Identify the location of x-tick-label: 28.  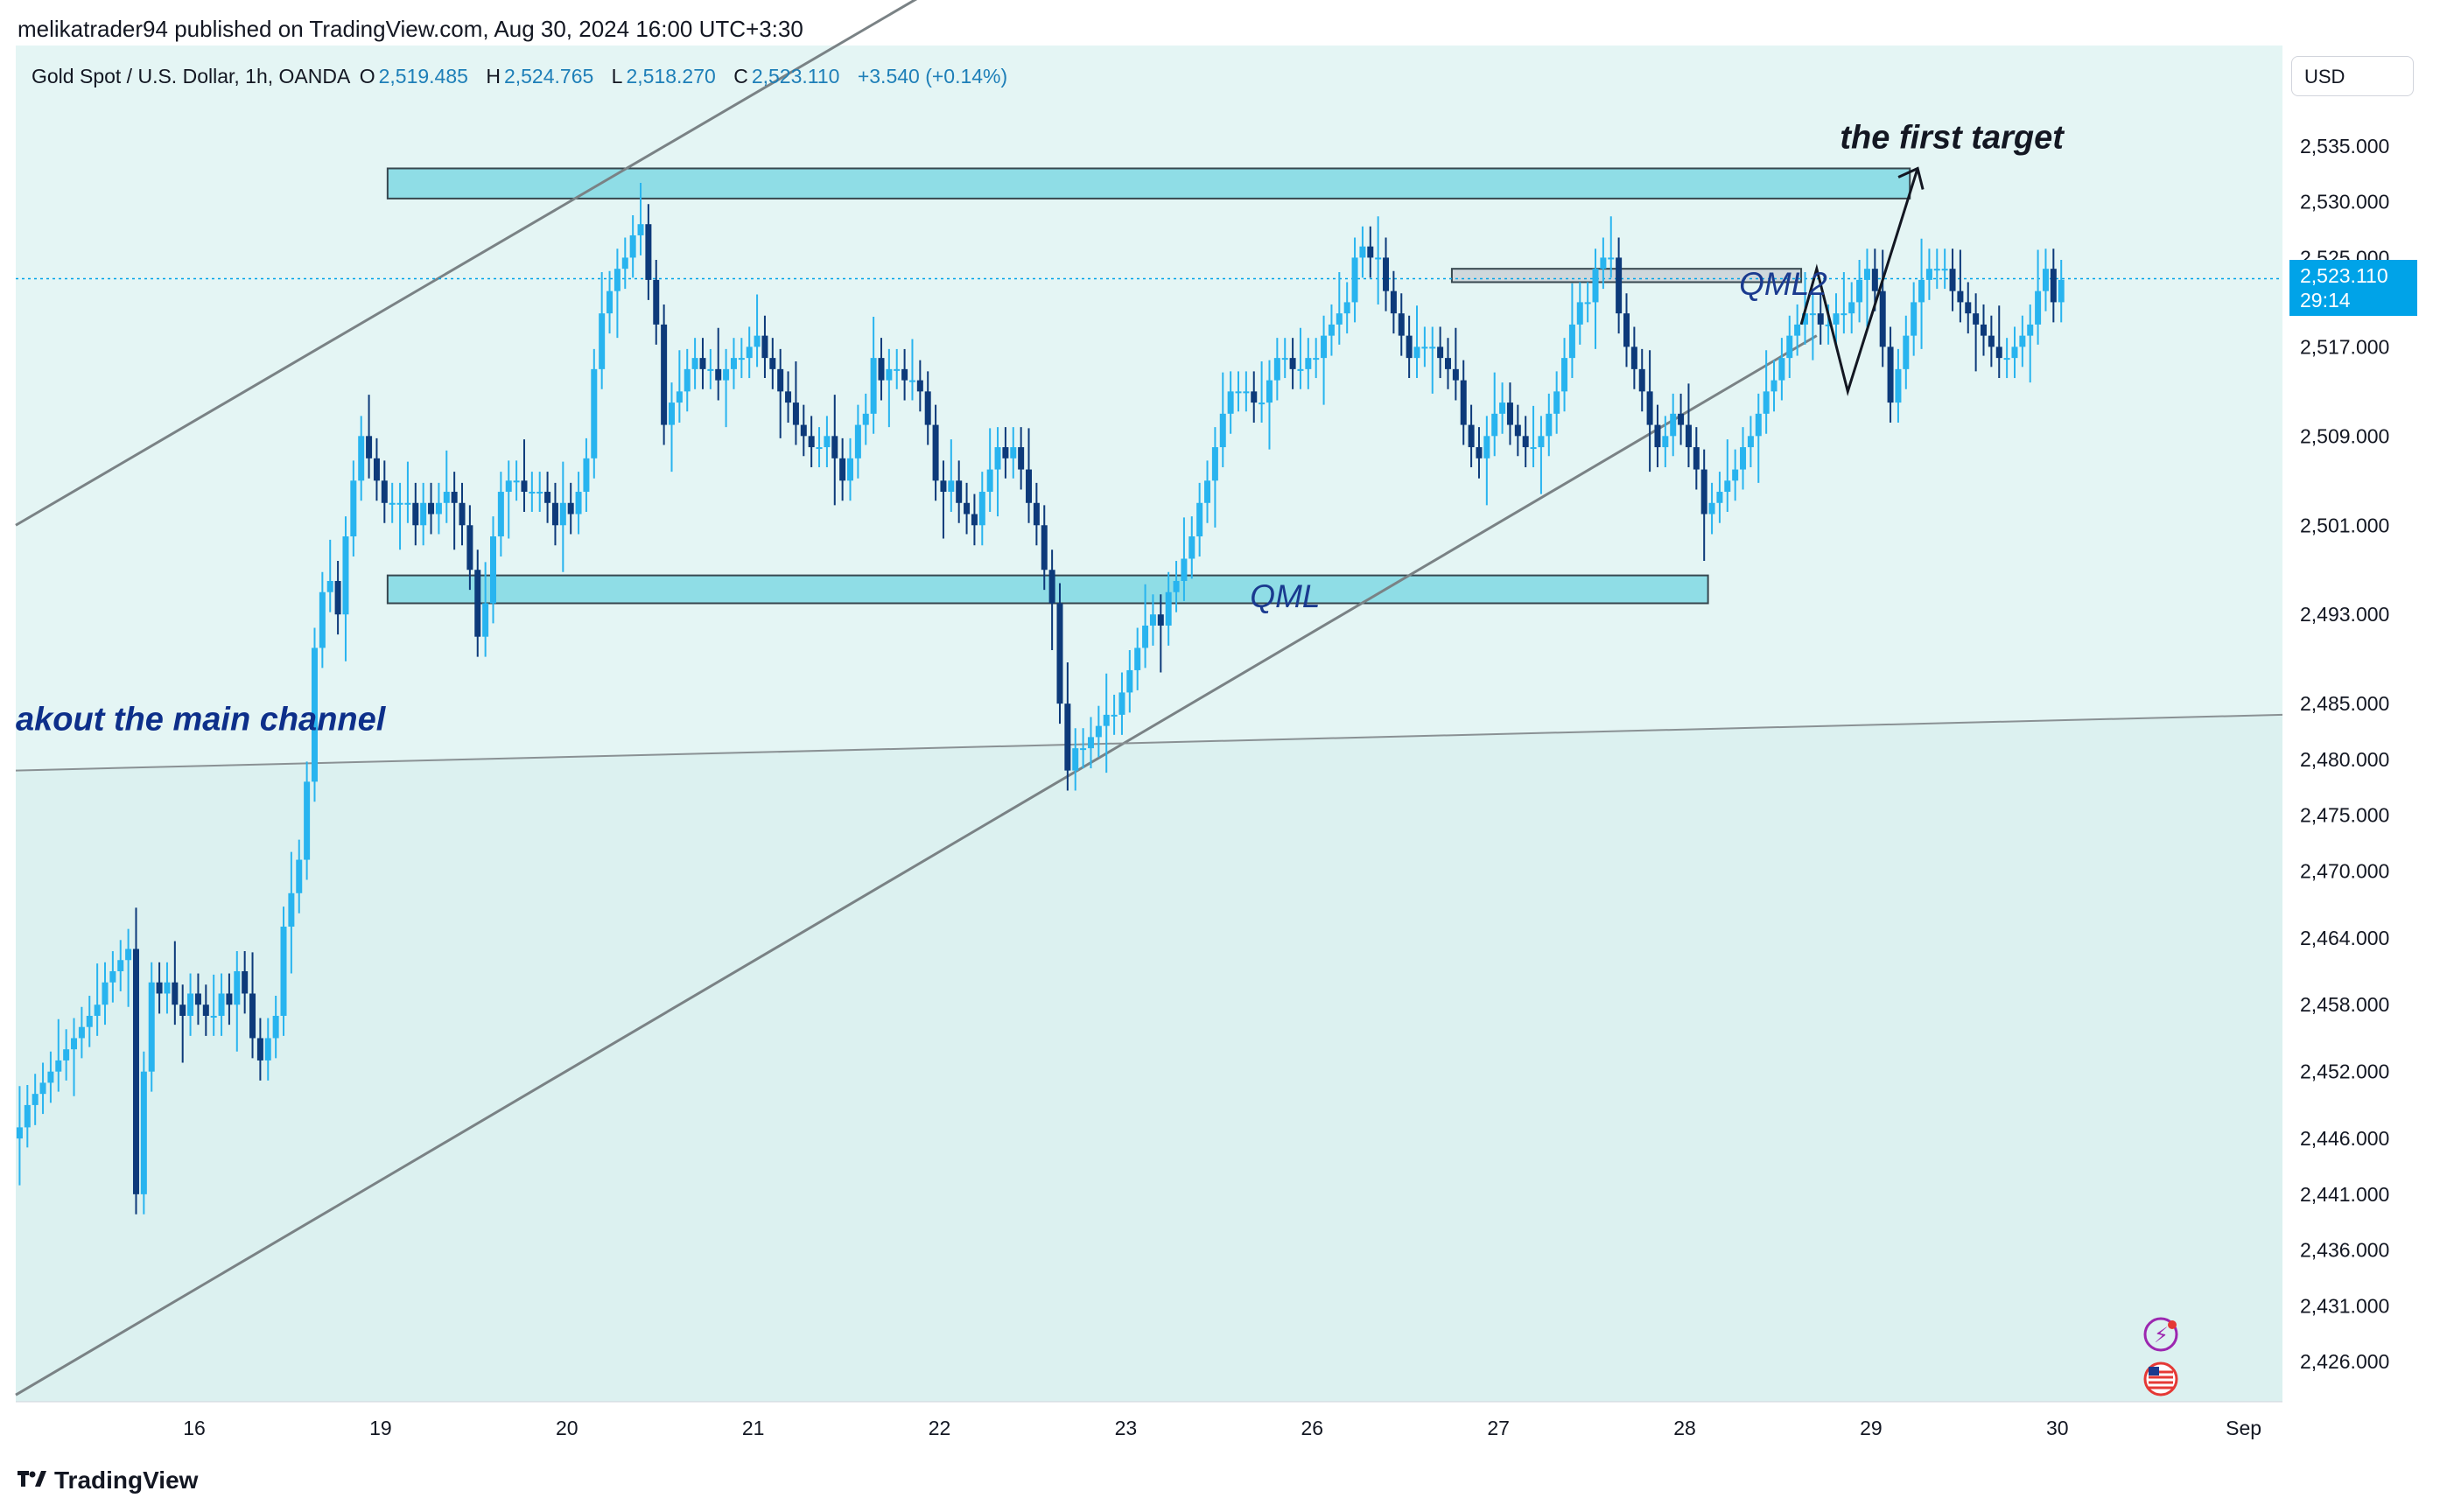
(1684, 1428).